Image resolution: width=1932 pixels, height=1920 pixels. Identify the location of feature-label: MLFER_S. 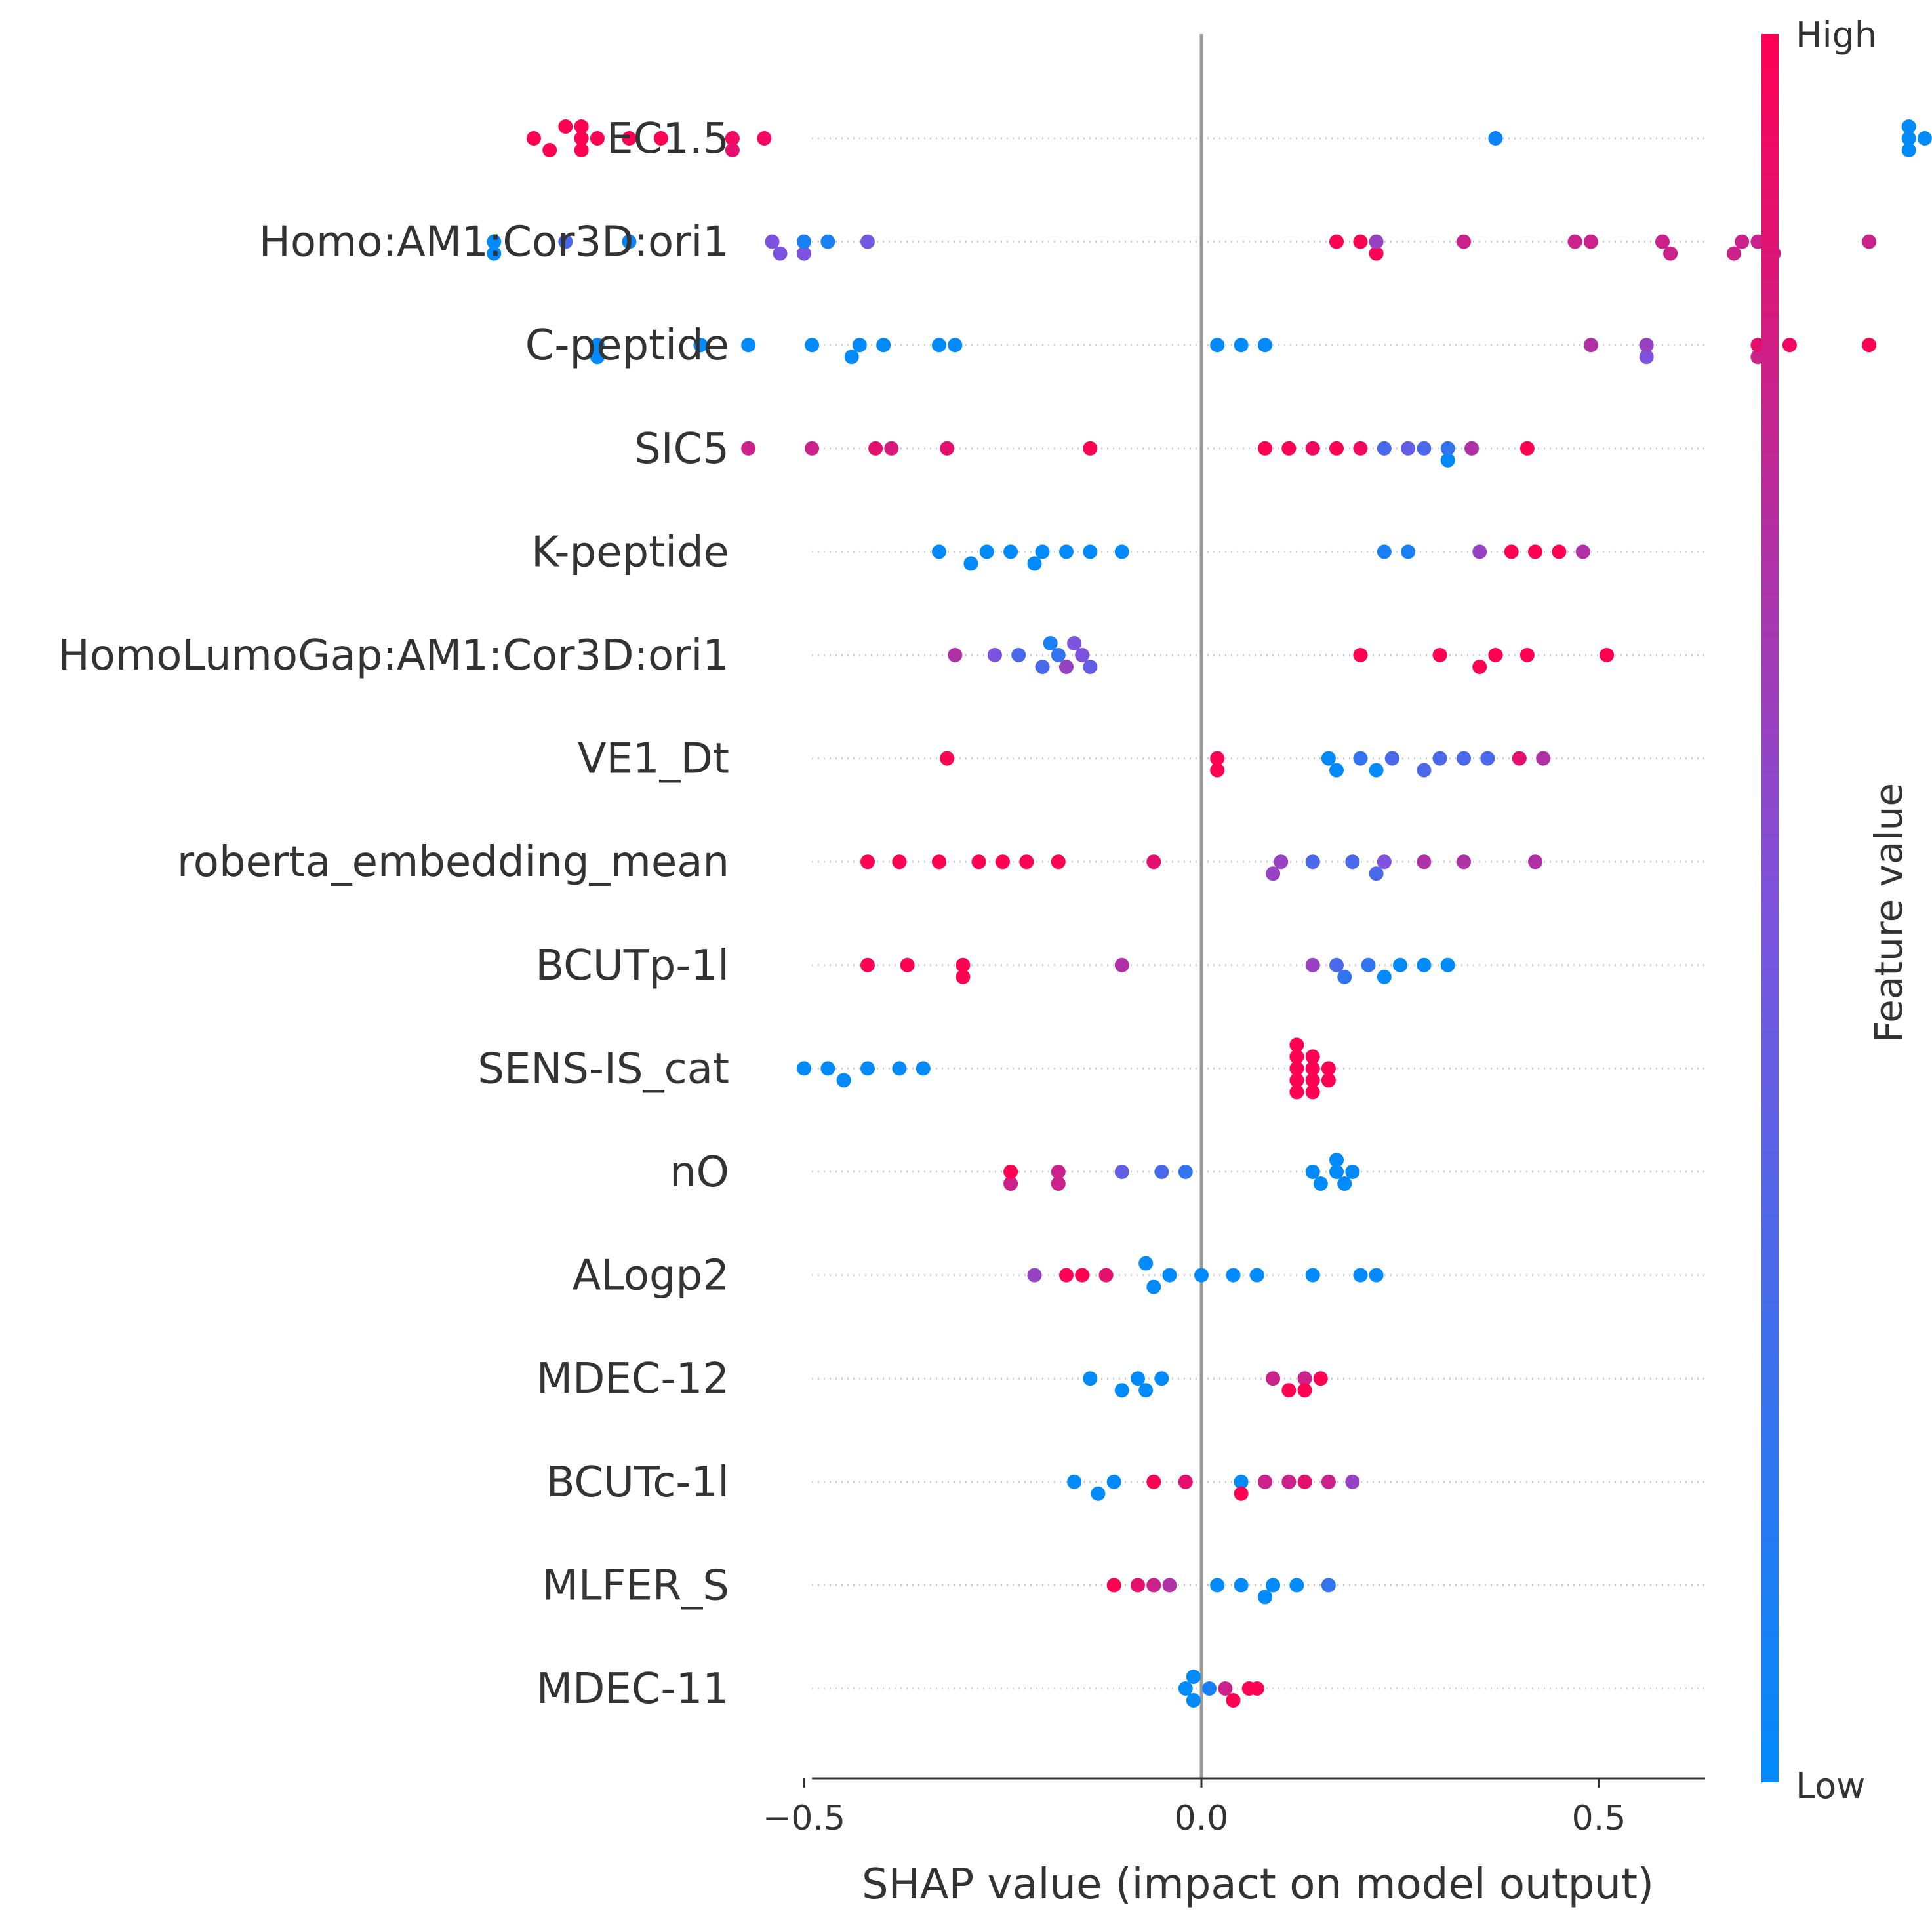
(635, 1585).